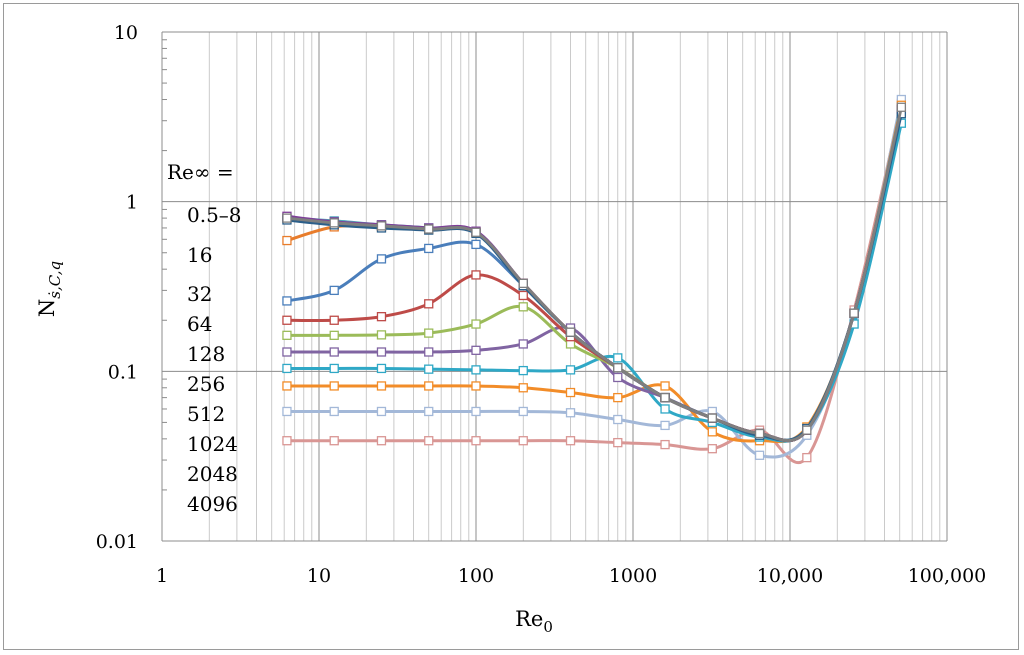  I want to click on legend-label: 16, so click(199, 255).